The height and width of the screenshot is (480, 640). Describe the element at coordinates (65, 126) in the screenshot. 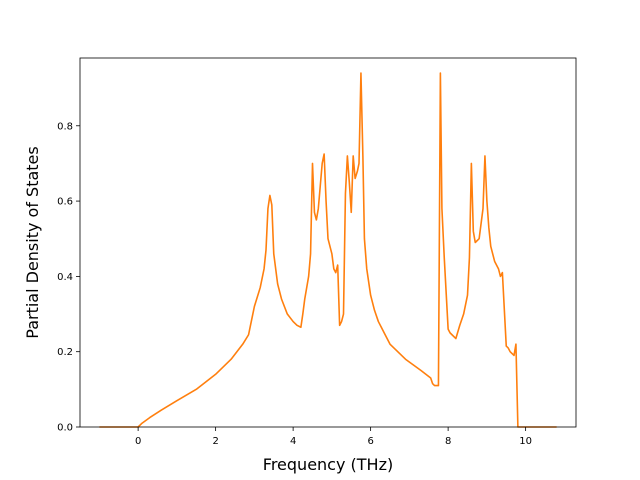

I see `y-tick-label: 0.8` at that location.